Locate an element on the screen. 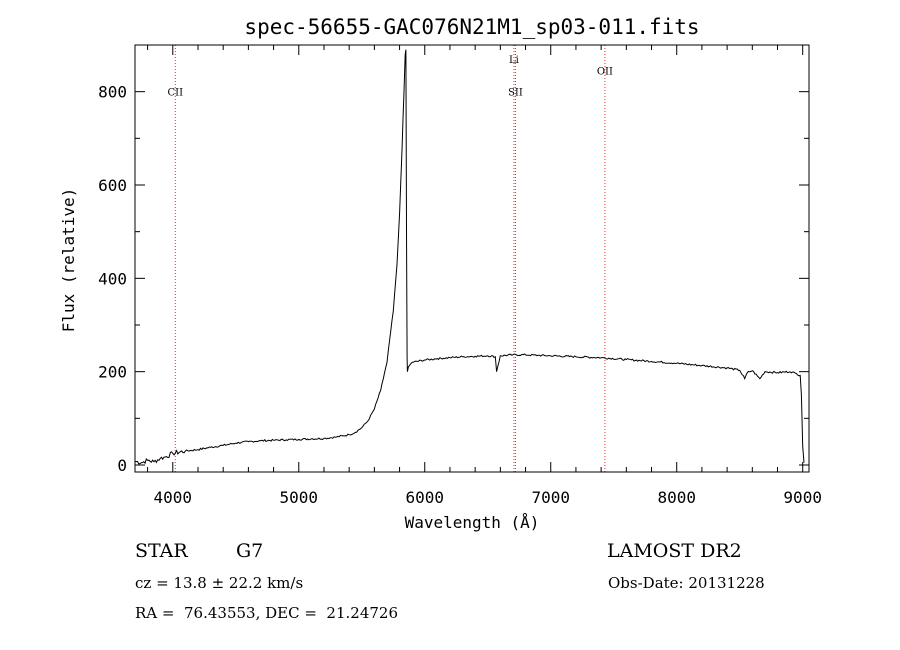 This screenshot has height=650, width=900. object-class: STAR is located at coordinates (161, 551).